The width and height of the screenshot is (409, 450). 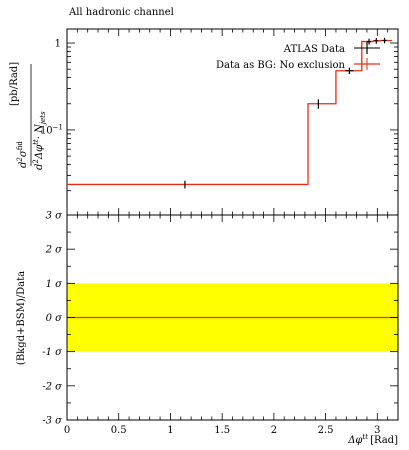 I want to click on legend: ATLAS Data Data as BG: No exclusion, so click(x=298, y=56).